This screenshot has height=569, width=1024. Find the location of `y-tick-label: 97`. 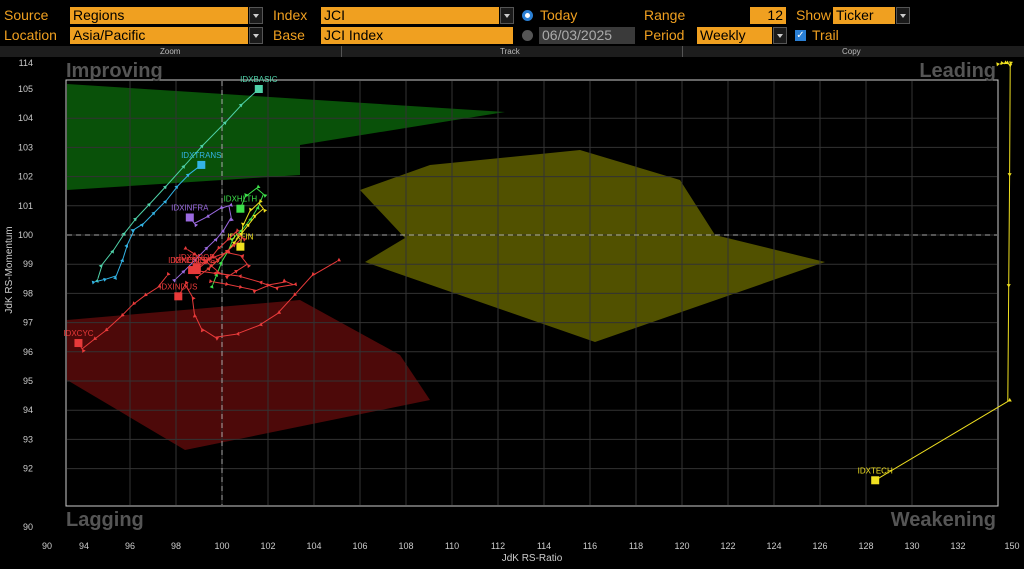

y-tick-label: 97 is located at coordinates (28, 323).